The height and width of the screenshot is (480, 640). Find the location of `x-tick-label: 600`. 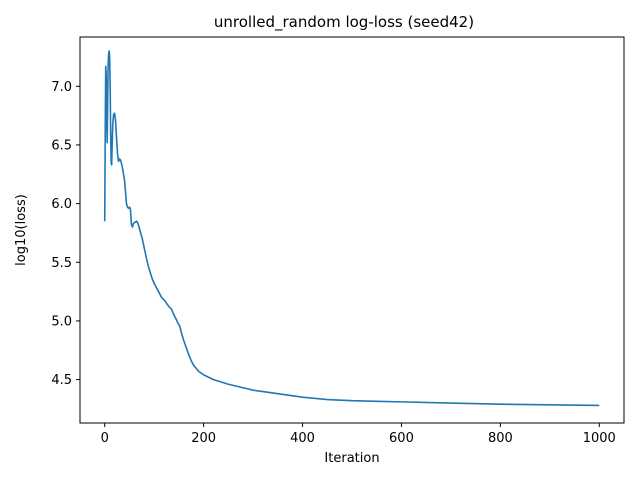

x-tick-label: 600 is located at coordinates (401, 438).